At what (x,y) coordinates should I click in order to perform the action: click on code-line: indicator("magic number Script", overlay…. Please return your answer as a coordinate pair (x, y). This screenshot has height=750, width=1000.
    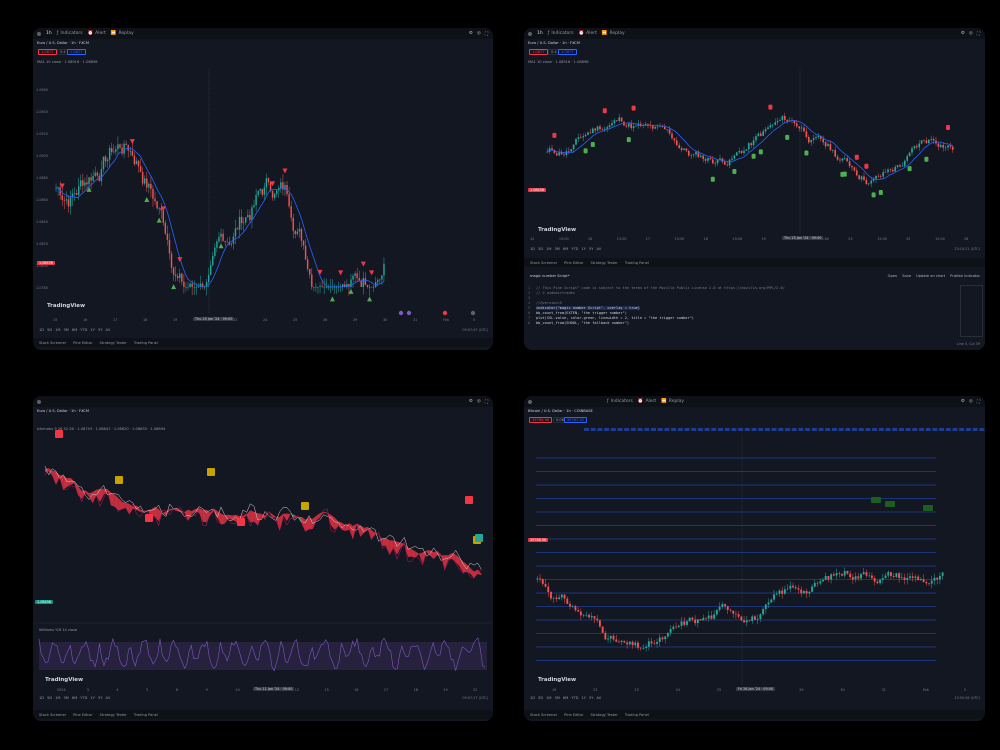
    Looking at the image, I should click on (588, 308).